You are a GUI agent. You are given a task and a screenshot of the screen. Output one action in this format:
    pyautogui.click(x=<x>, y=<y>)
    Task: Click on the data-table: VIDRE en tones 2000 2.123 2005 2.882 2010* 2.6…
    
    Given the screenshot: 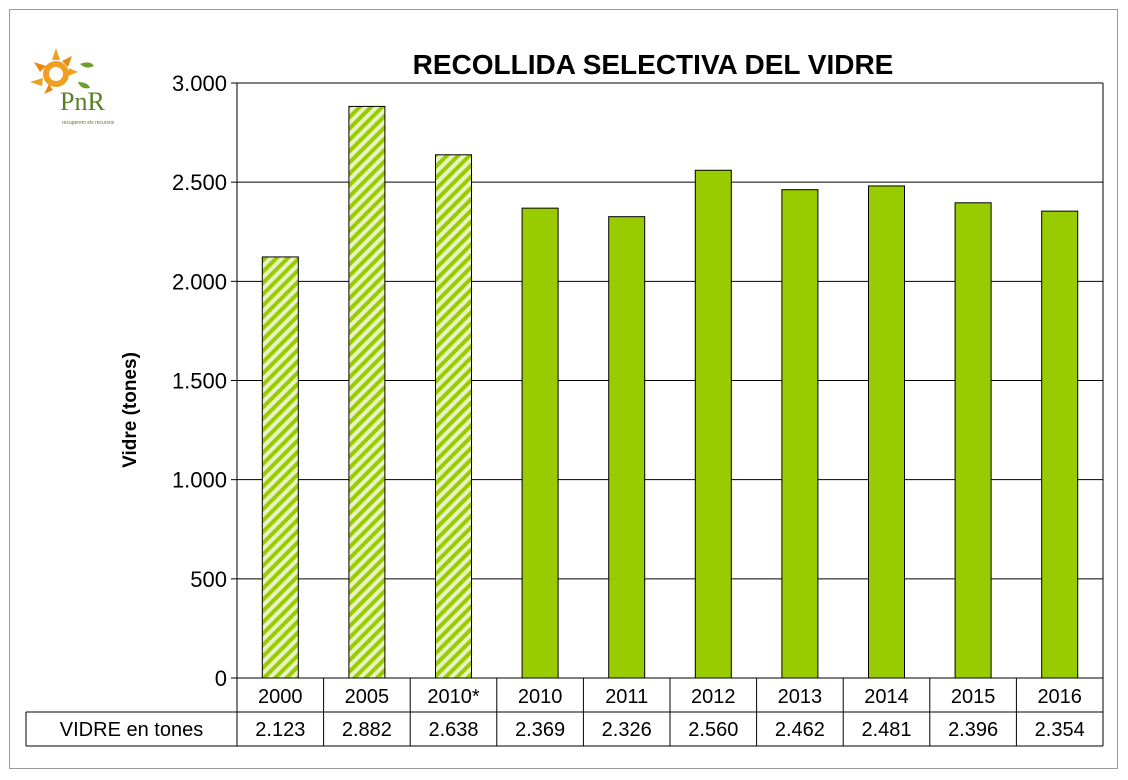 What is the action you would take?
    pyautogui.click(x=564, y=712)
    